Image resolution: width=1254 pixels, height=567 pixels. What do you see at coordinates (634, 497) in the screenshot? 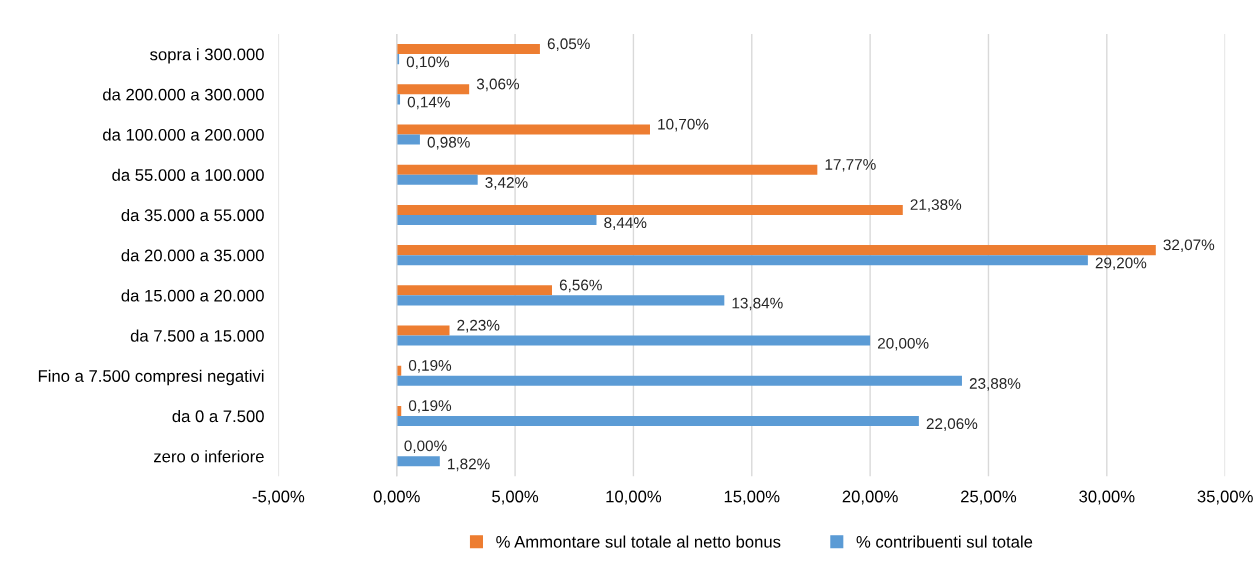
I see `x-tick-label: 10,00%` at bounding box center [634, 497].